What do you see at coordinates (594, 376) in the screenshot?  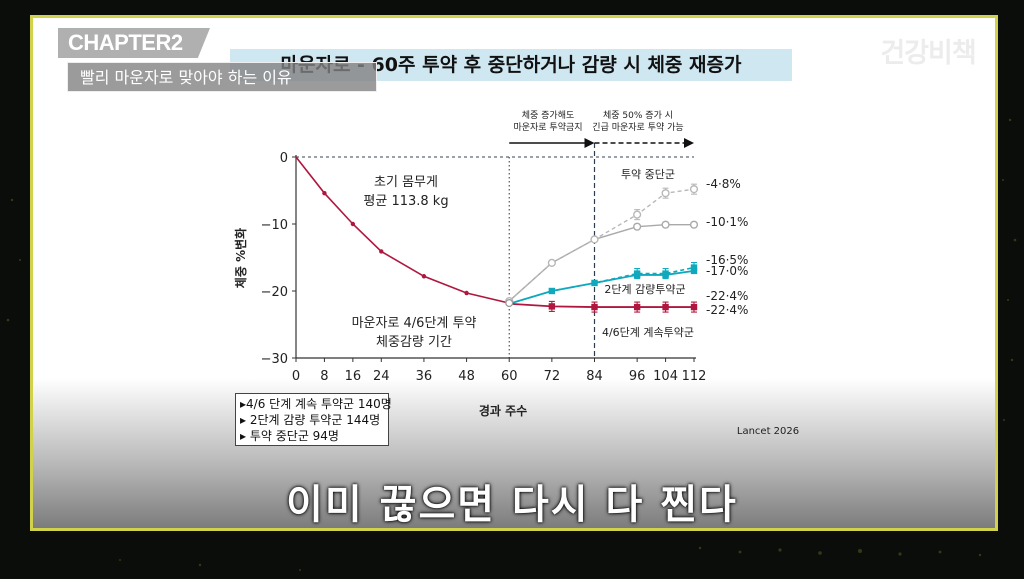 I see `x-tick-label: 84` at bounding box center [594, 376].